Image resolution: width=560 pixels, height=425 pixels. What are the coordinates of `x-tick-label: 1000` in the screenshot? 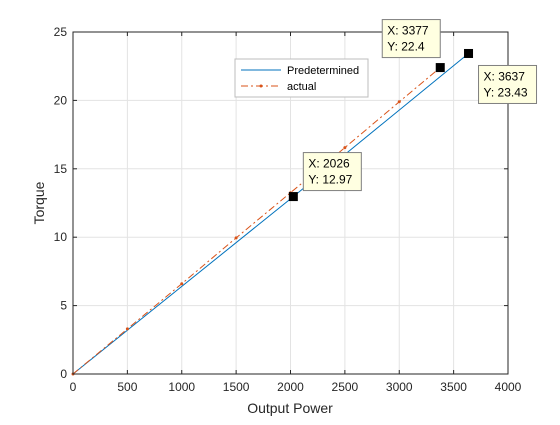 It's located at (181, 387).